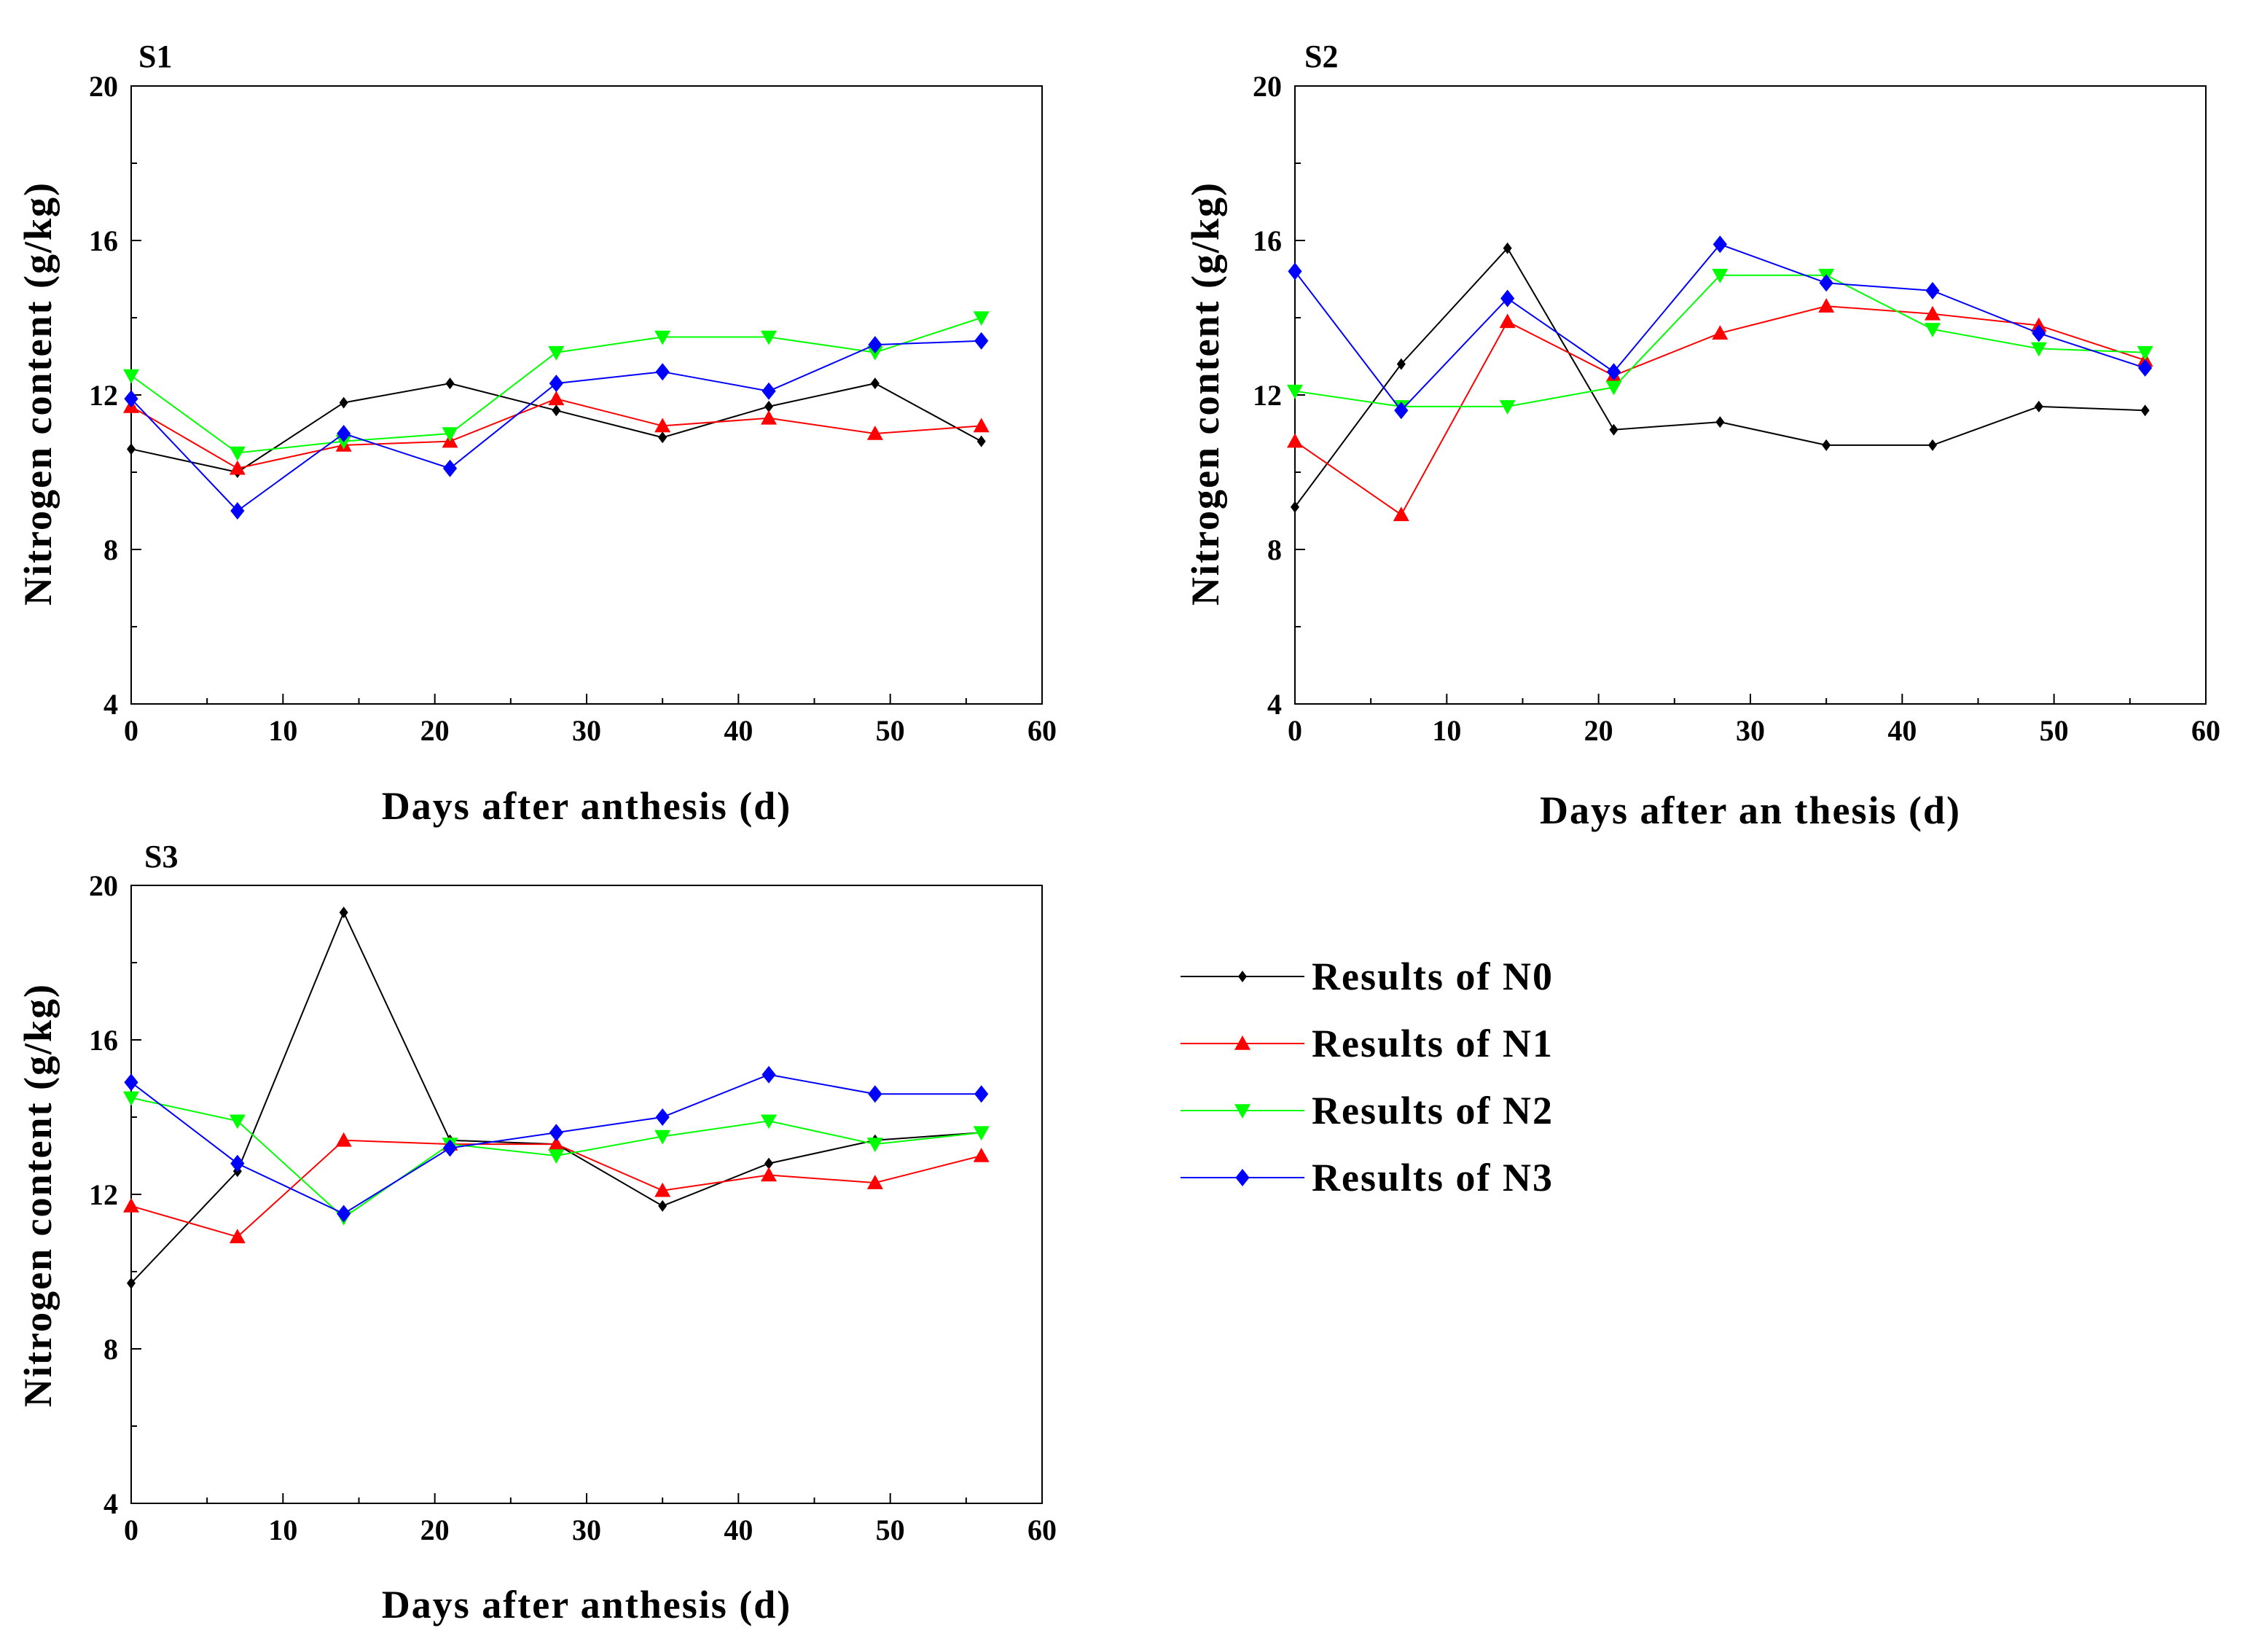 Image resolution: width=2243 pixels, height=1652 pixels. I want to click on x-tick-label: 50, so click(890, 731).